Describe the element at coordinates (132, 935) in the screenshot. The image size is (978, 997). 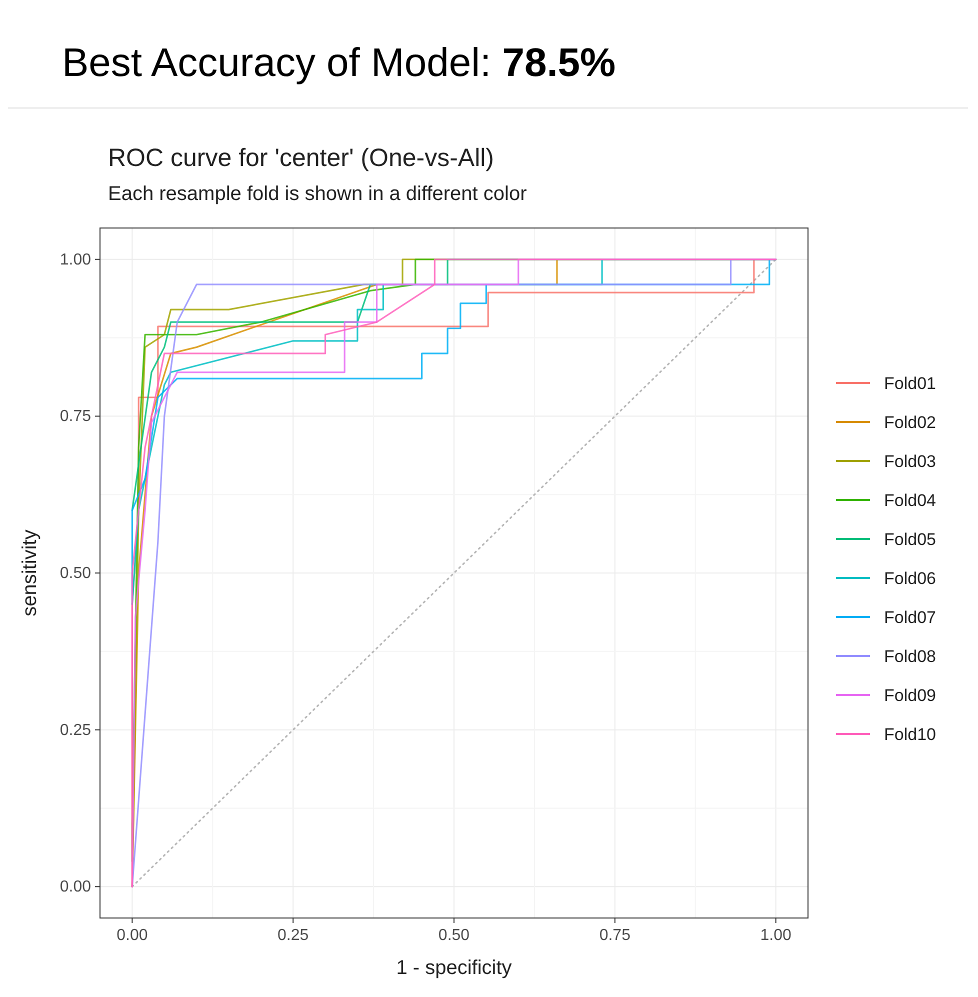
I see `x-tick-label: 0.00` at that location.